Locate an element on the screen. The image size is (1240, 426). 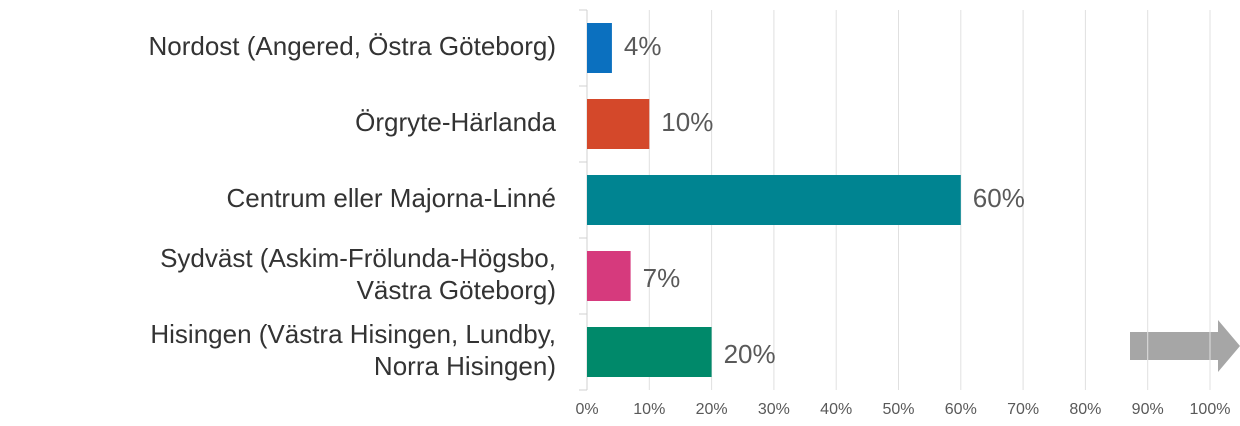
value-label: 4% is located at coordinates (643, 46).